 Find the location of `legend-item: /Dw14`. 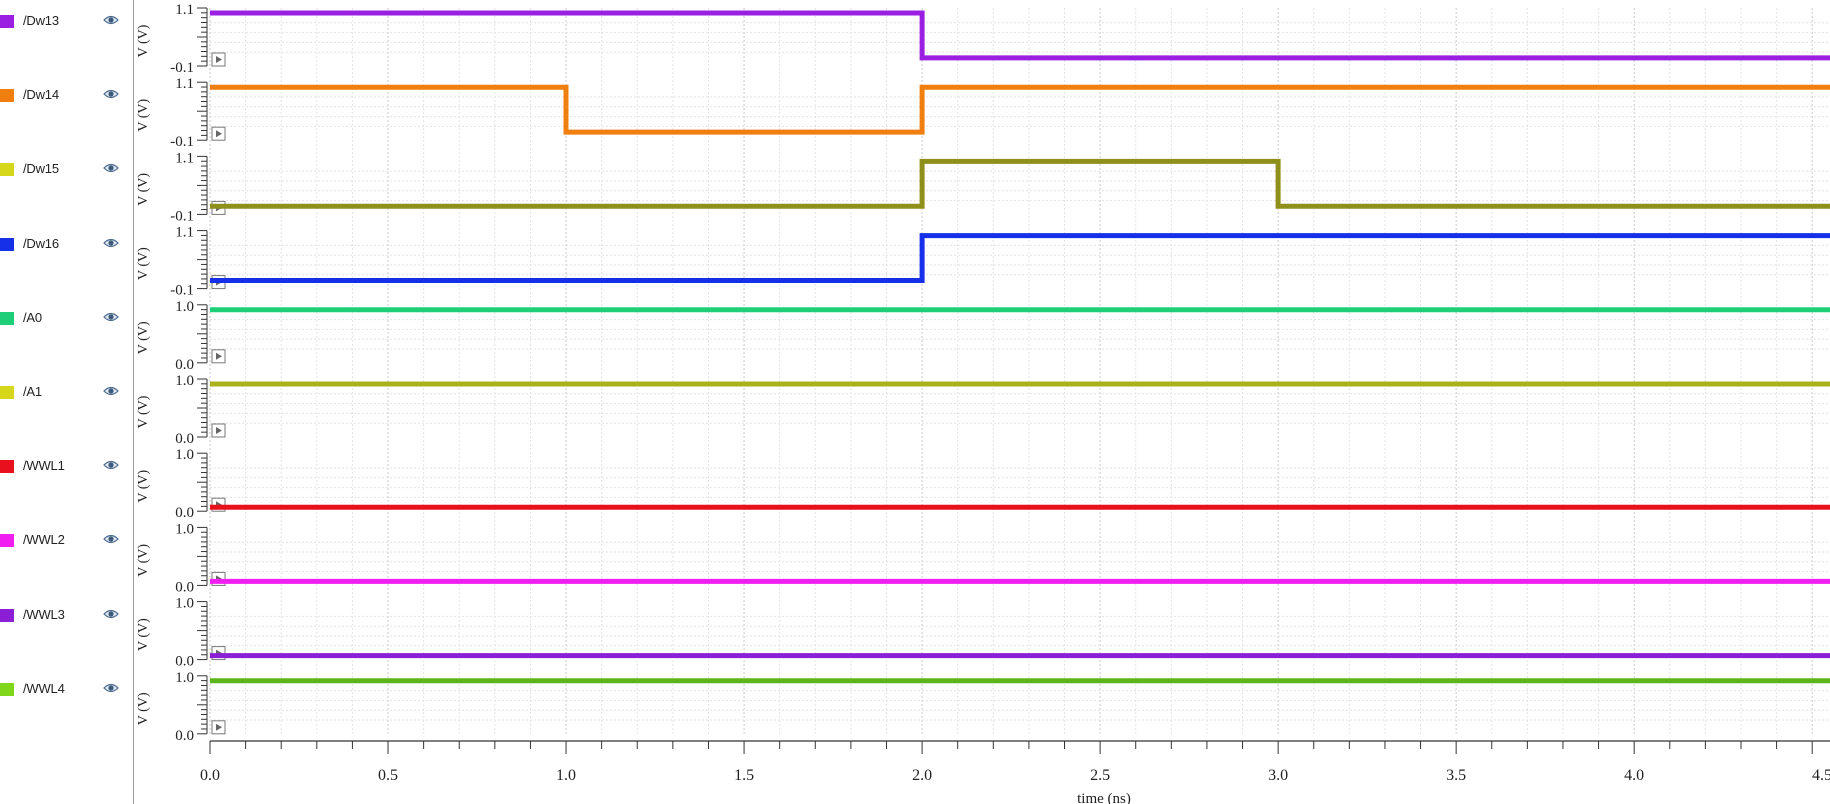

legend-item: /Dw14 is located at coordinates (66, 96).